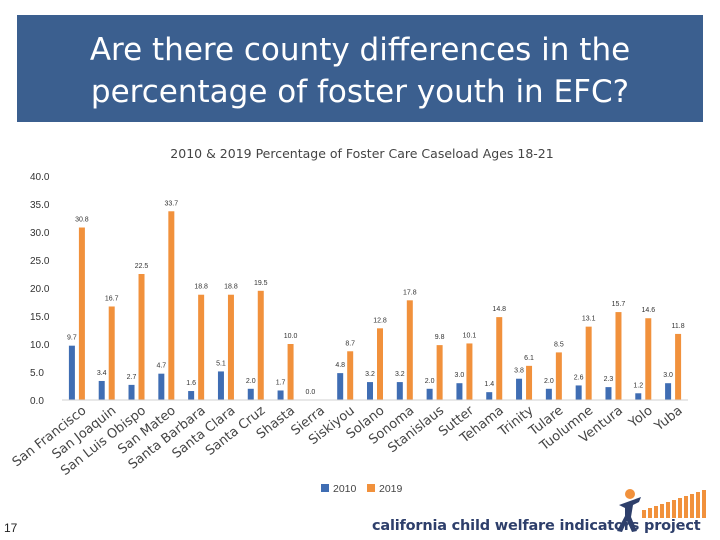  I want to click on data-label-2010: 3.8, so click(519, 371).